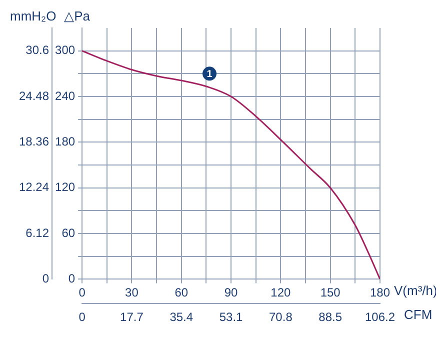 The height and width of the screenshot is (338, 444). What do you see at coordinates (65, 187) in the screenshot?
I see `y-tick-label: 120` at bounding box center [65, 187].